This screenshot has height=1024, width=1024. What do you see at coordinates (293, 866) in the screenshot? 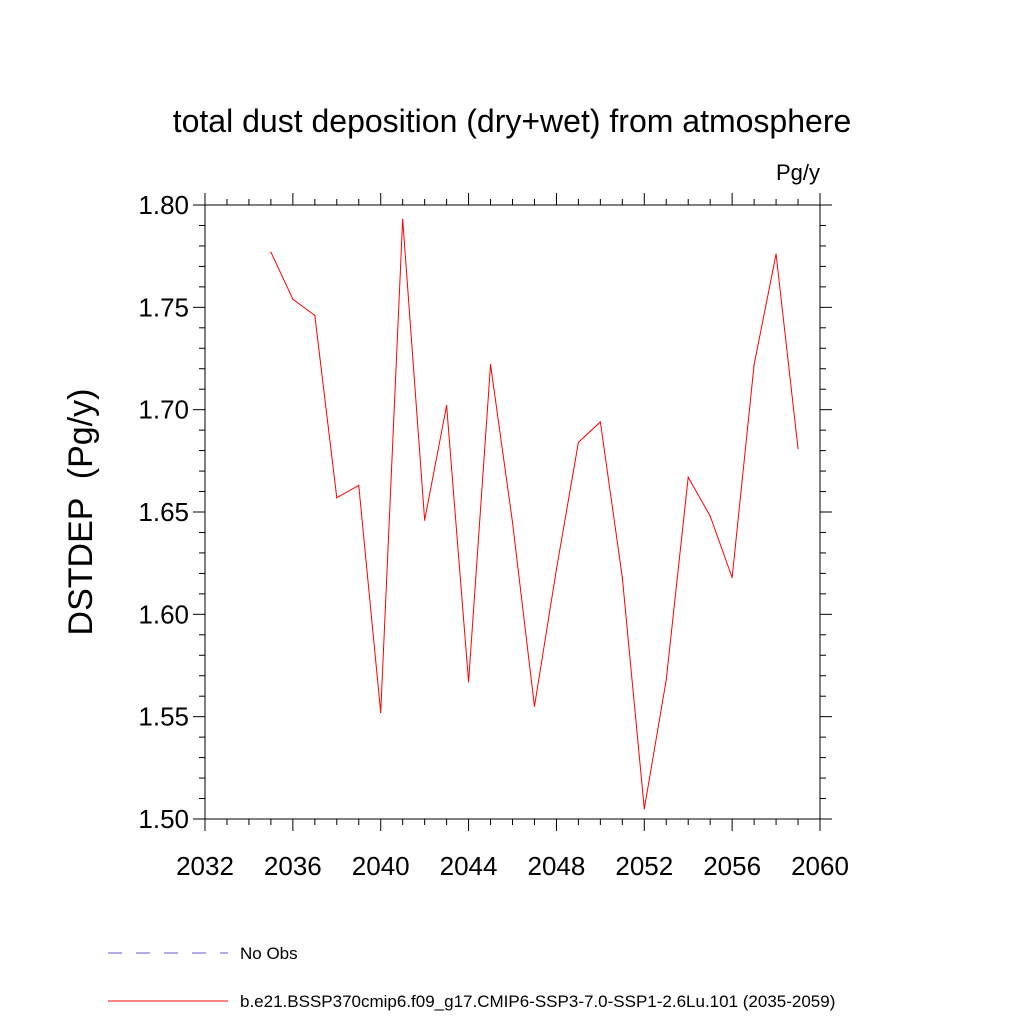
I see `x-tick-label: 2036` at bounding box center [293, 866].